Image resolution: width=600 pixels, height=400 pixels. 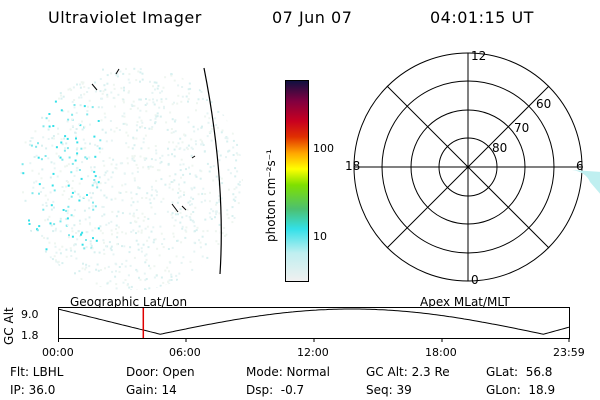 I want to click on geographic-panel-label: Geographic Lat/Lon, so click(x=129, y=302).